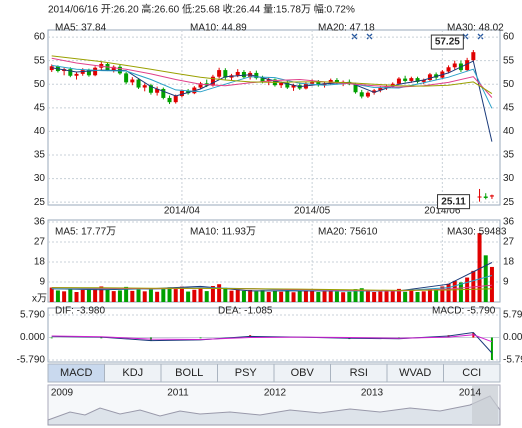 The height and width of the screenshot is (428, 522). Describe the element at coordinates (40, 155) in the screenshot. I see `y-tick-label: 35` at that location.